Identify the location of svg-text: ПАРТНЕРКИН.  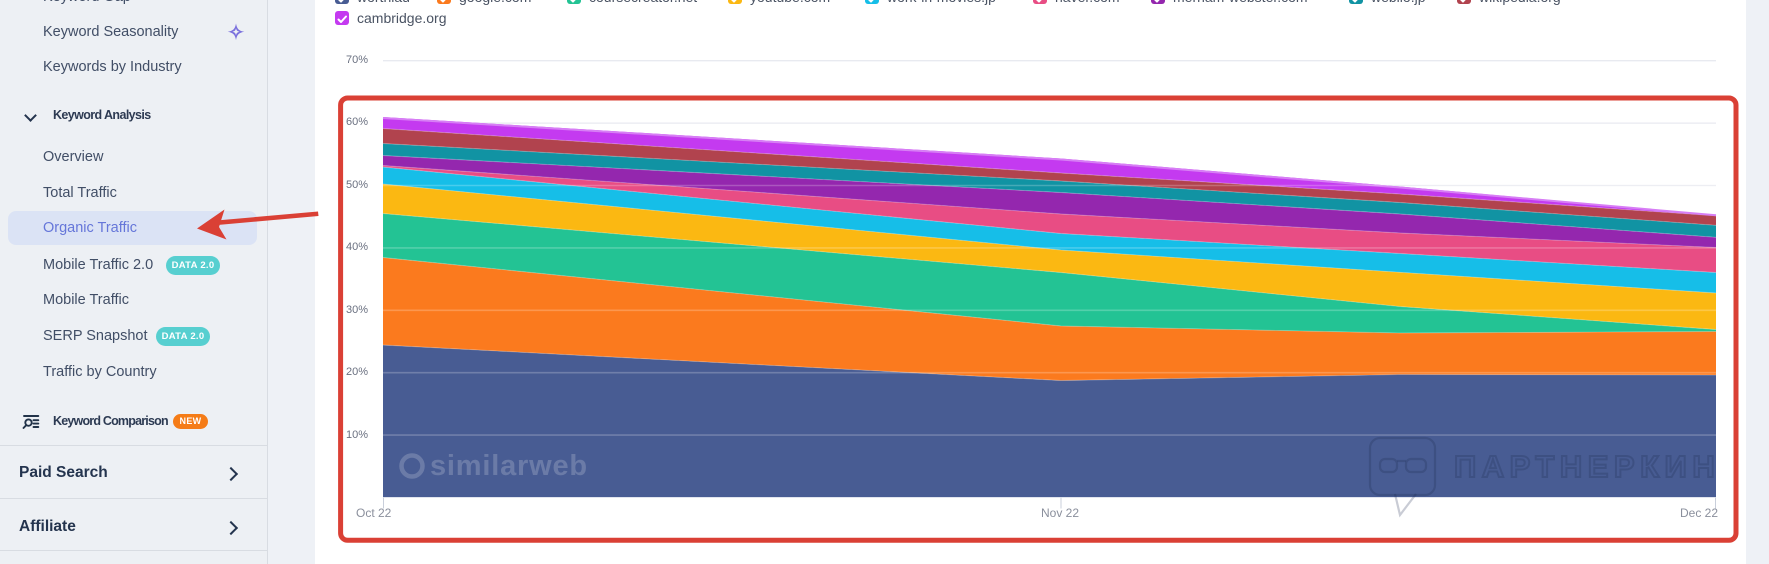
(1587, 466).